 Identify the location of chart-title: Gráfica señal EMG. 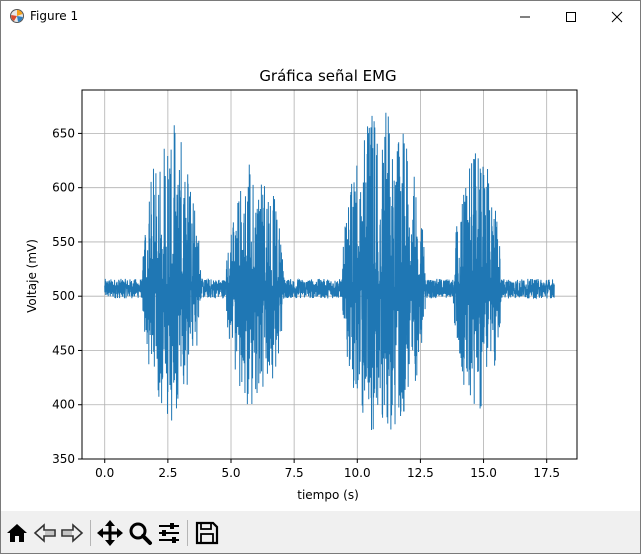
(327, 76).